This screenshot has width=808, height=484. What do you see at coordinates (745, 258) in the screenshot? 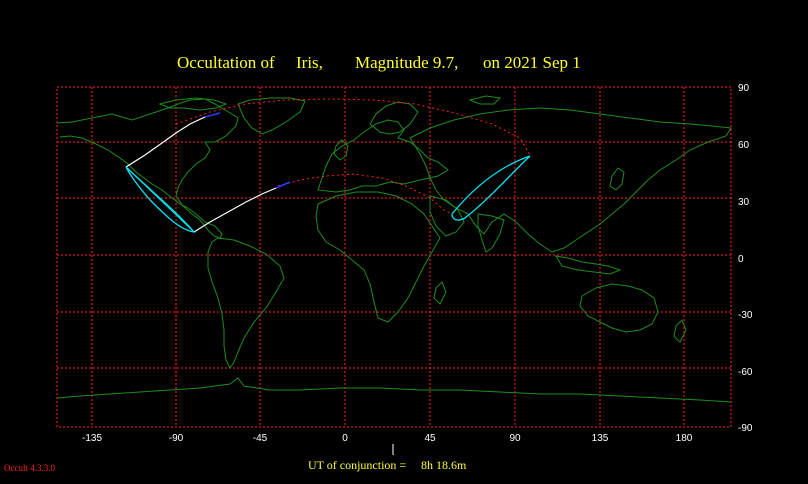
I see `y-axis-ticks: 90 60 30 0 -30 -60 -90` at bounding box center [745, 258].